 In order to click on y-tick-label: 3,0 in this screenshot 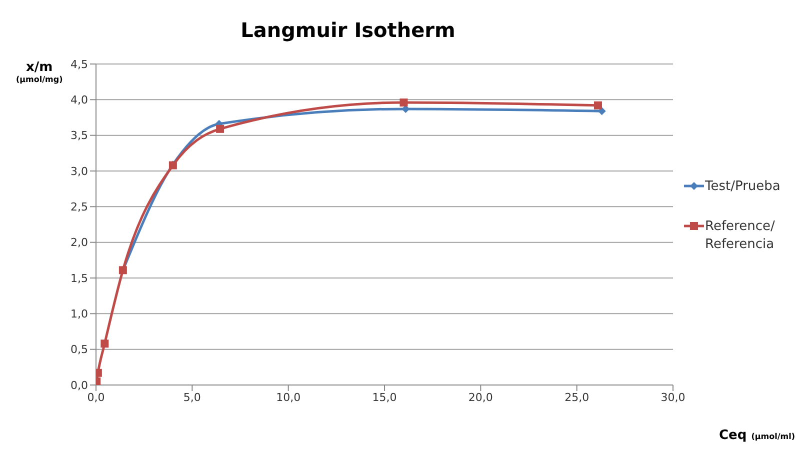, I will do `click(79, 171)`.